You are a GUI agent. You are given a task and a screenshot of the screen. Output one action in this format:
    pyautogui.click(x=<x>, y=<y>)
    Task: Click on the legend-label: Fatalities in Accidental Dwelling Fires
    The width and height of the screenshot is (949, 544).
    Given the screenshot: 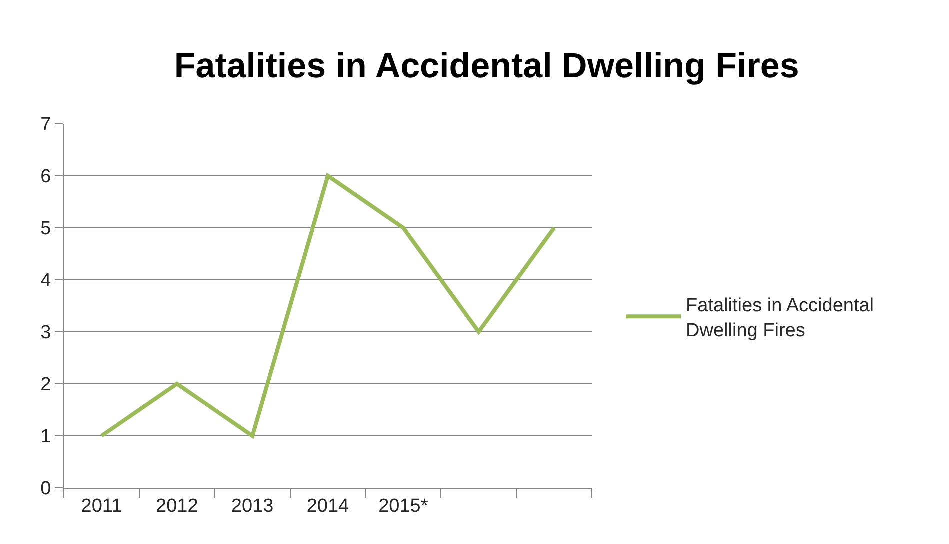 What is the action you would take?
    pyautogui.click(x=780, y=319)
    